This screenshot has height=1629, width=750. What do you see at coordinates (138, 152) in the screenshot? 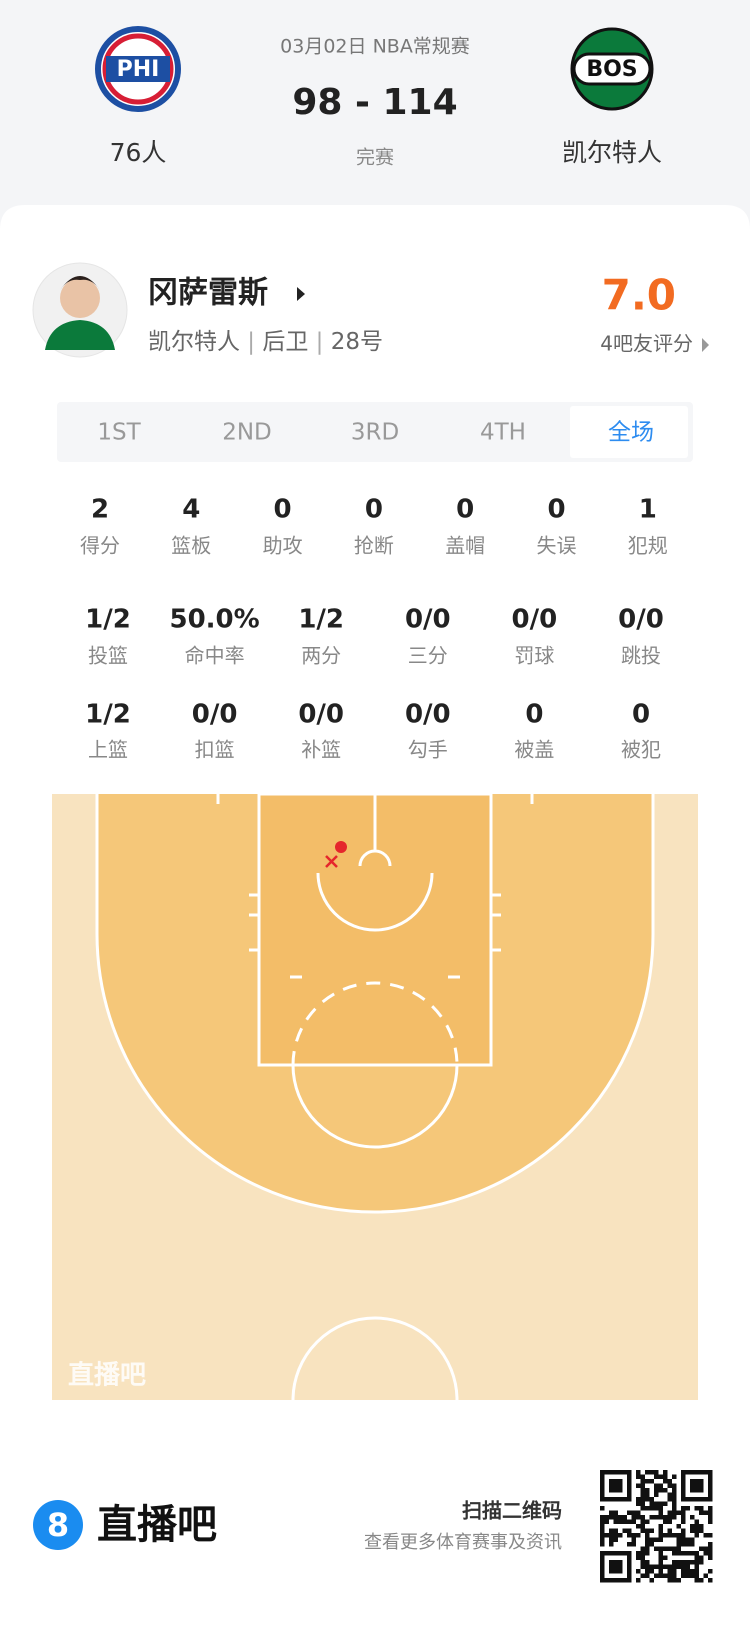
I see `home-name: 76人` at bounding box center [138, 152].